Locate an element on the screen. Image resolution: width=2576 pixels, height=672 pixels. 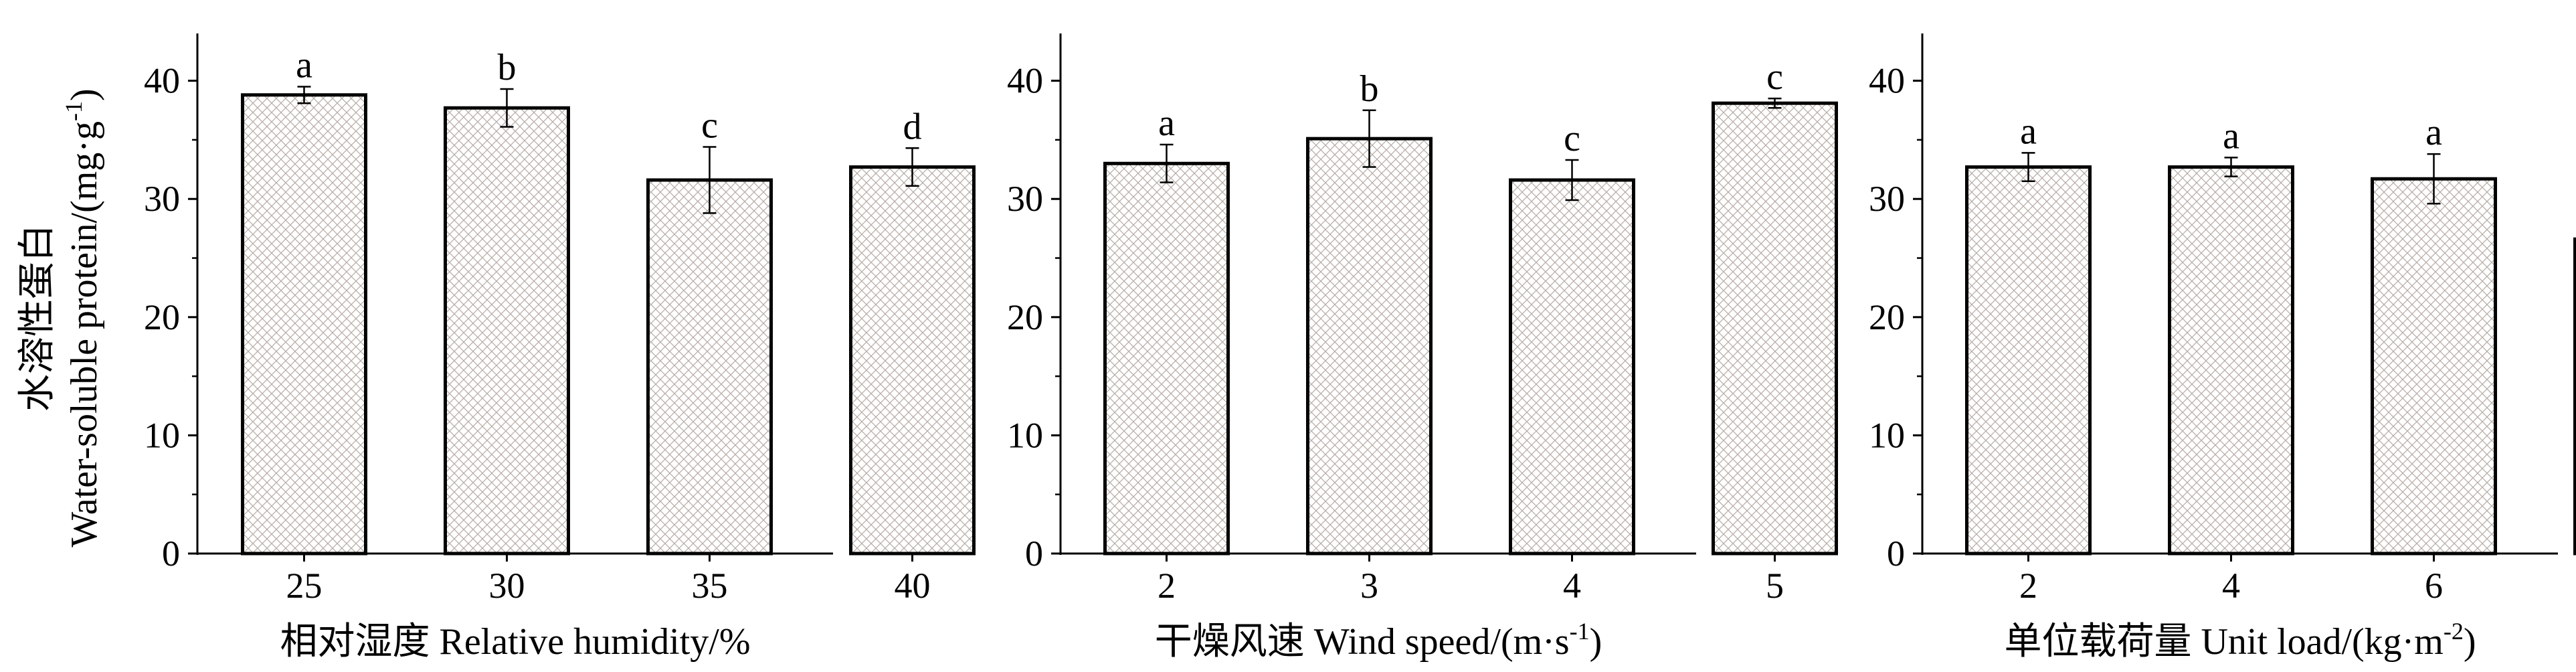
x-tick-label: 30 is located at coordinates (507, 586).